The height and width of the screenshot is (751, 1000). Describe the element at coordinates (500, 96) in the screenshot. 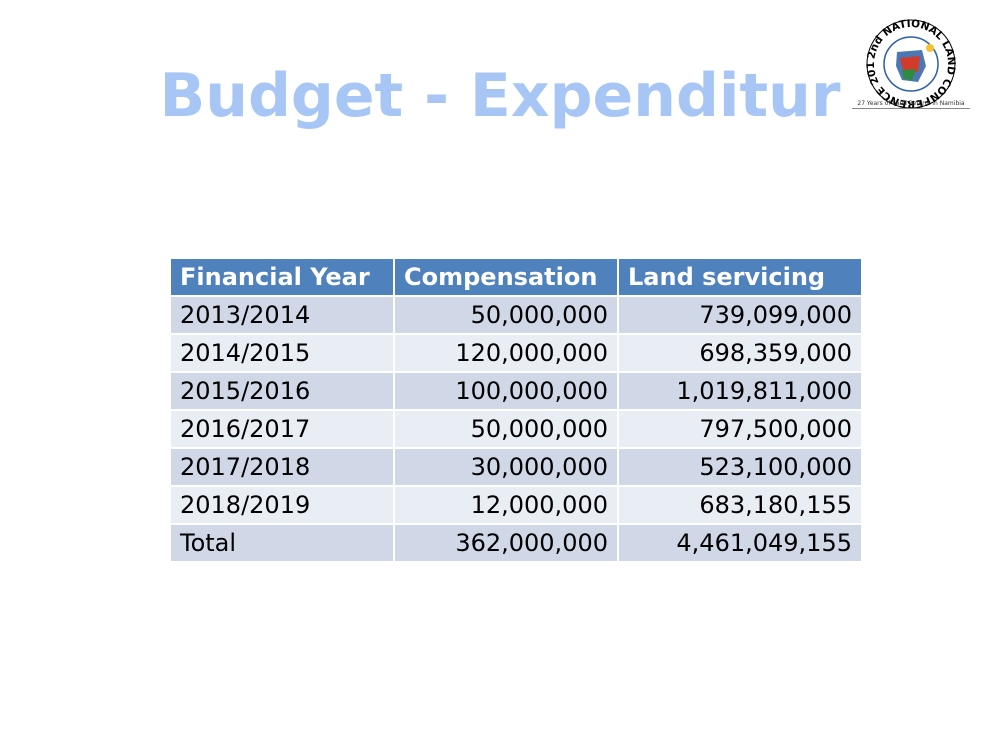

I see `slide-title: Budget - Expenditur` at that location.